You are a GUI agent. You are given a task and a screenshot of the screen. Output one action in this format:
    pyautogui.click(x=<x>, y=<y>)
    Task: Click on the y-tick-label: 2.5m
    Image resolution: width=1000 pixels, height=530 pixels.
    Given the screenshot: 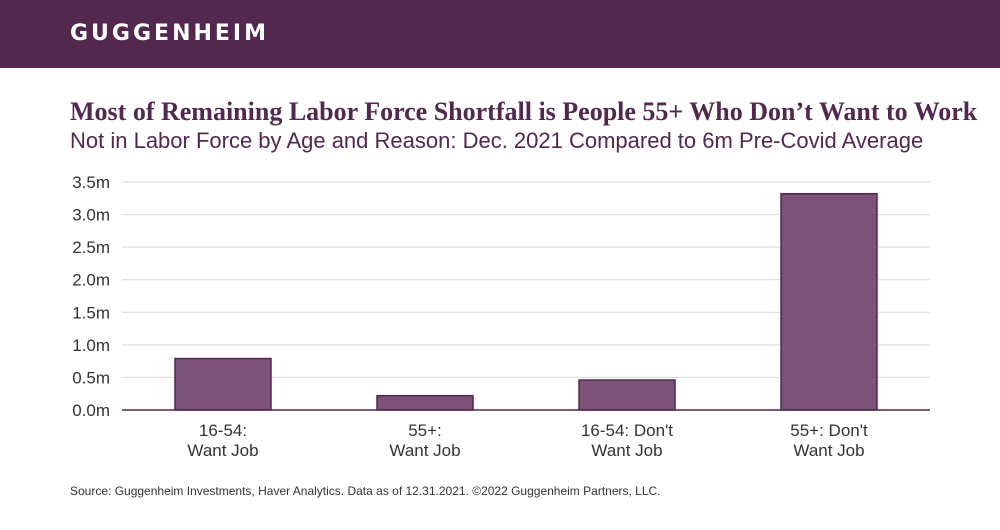 What is the action you would take?
    pyautogui.click(x=91, y=247)
    